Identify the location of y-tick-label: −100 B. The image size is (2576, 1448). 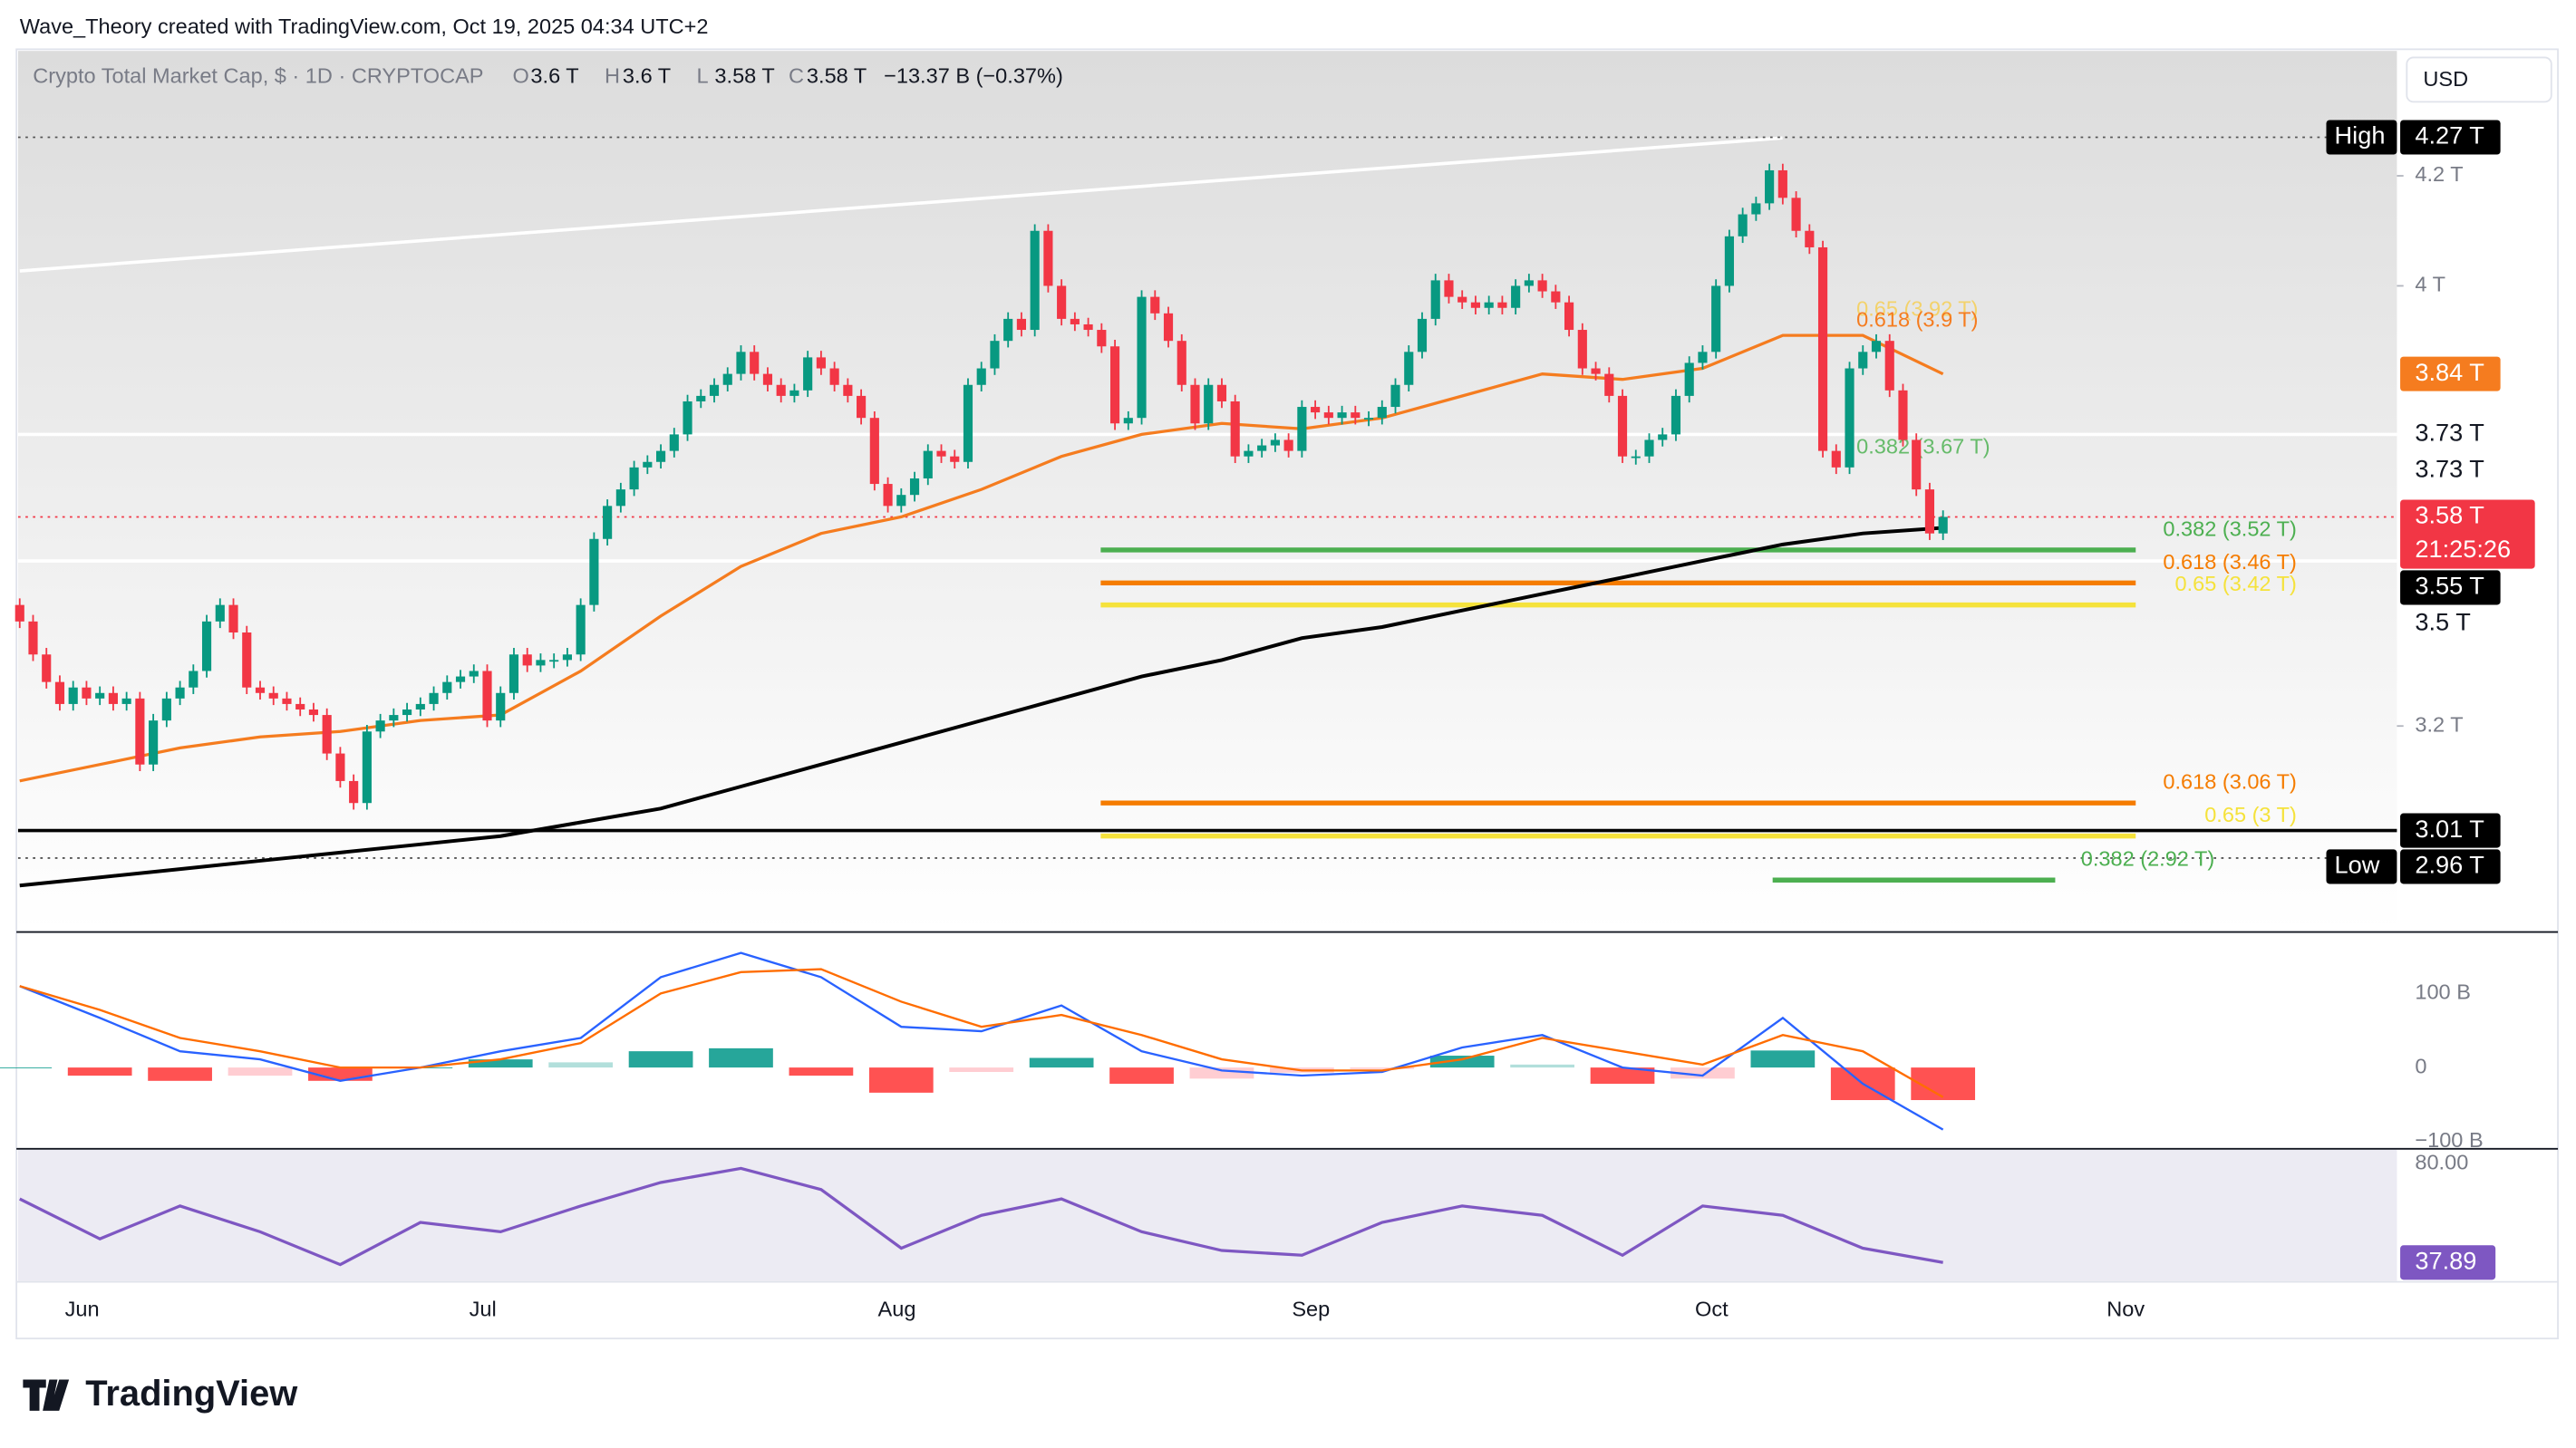
(2449, 1140).